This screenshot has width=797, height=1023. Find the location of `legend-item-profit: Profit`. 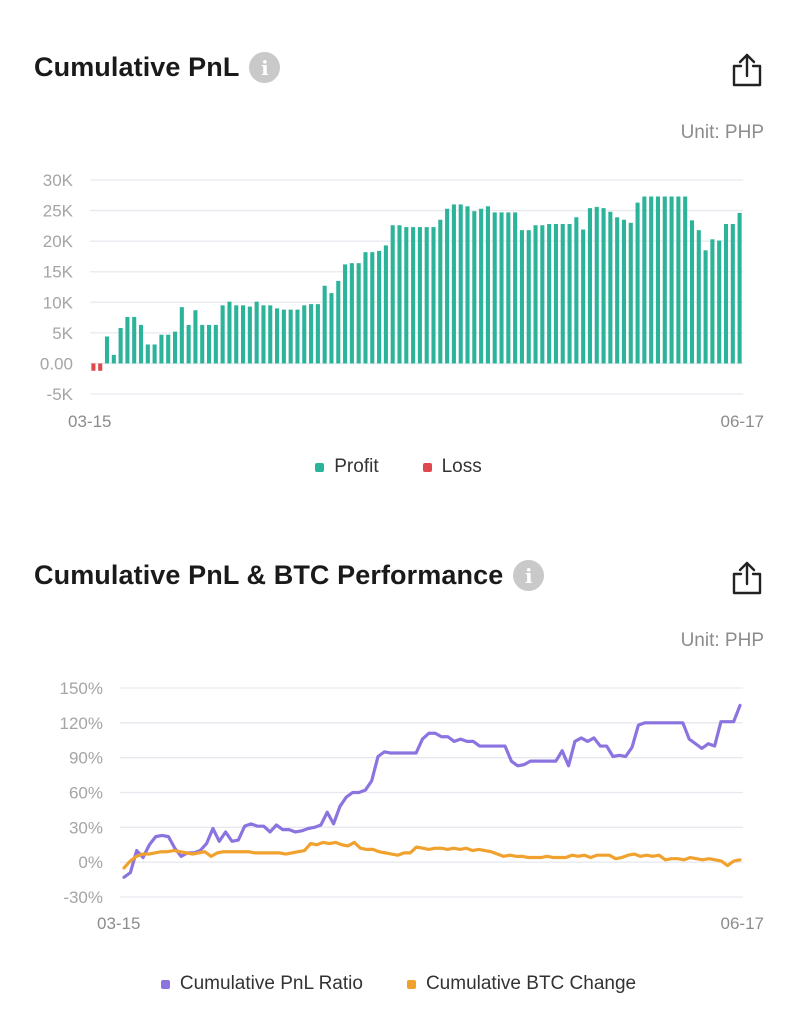

legend-item-profit: Profit is located at coordinates (347, 467).